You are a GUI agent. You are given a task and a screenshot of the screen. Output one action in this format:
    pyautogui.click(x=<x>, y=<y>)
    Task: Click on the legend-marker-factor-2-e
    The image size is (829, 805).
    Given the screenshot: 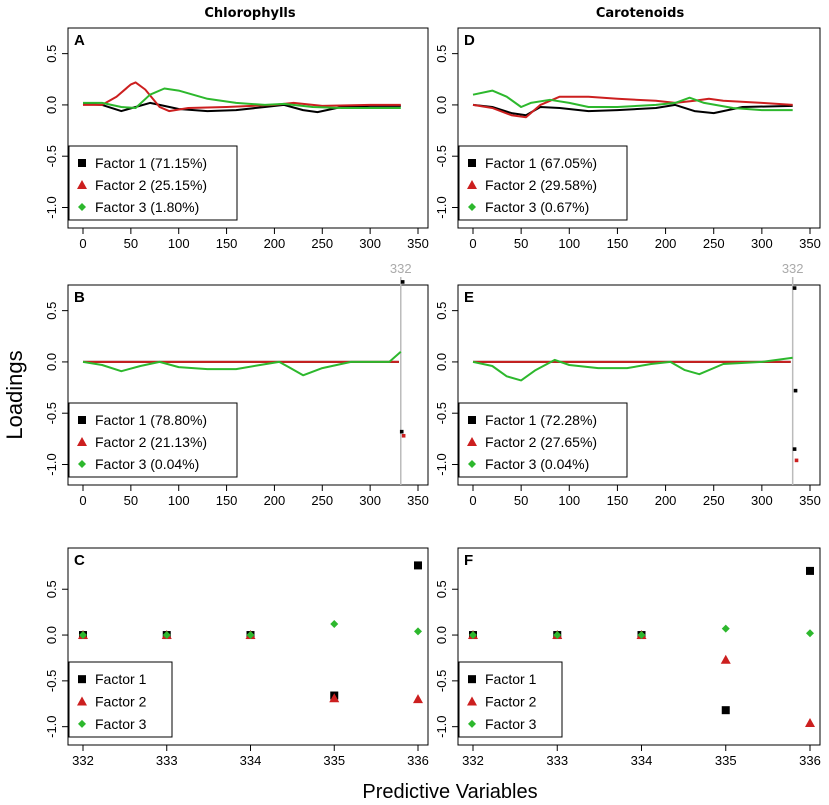 What is the action you would take?
    pyautogui.click(x=472, y=441)
    